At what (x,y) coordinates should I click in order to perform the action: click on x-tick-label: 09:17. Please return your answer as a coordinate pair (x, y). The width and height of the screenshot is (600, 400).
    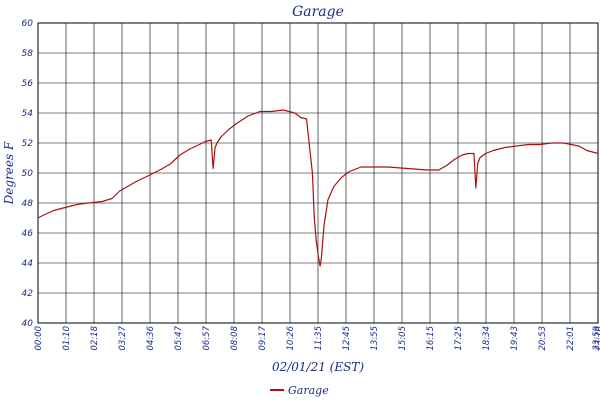
    Looking at the image, I should click on (263, 337).